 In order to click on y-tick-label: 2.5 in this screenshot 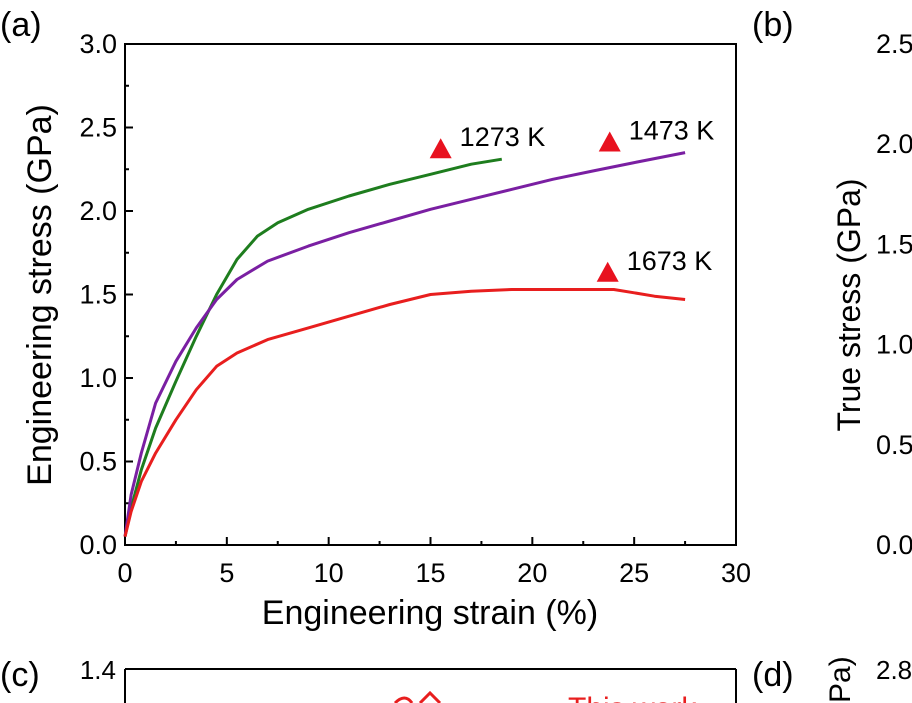, I will do `click(98, 128)`.